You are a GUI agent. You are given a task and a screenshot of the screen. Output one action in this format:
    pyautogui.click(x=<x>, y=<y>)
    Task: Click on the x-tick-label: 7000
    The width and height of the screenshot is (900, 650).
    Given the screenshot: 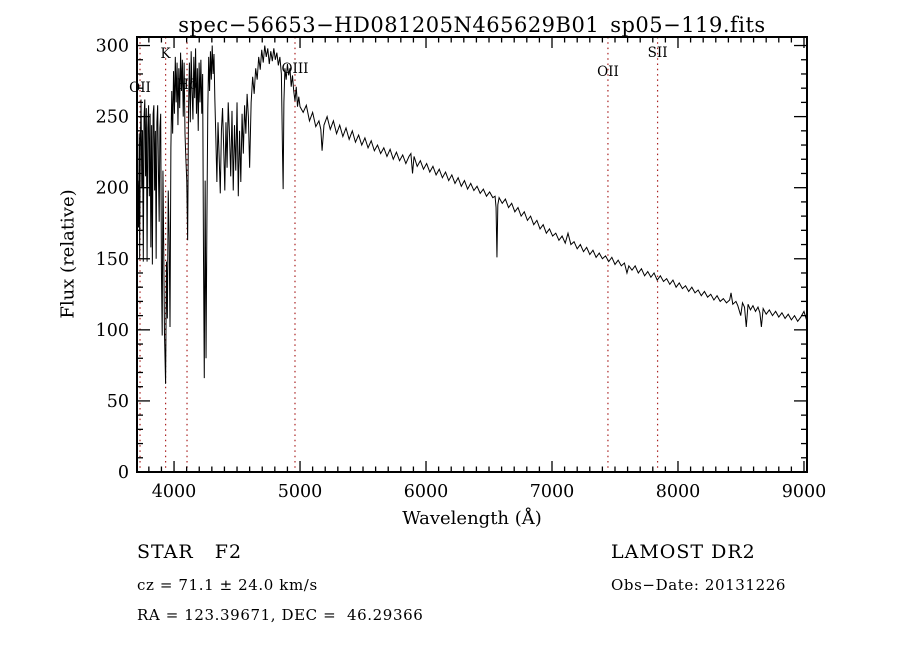 What is the action you would take?
    pyautogui.click(x=552, y=492)
    